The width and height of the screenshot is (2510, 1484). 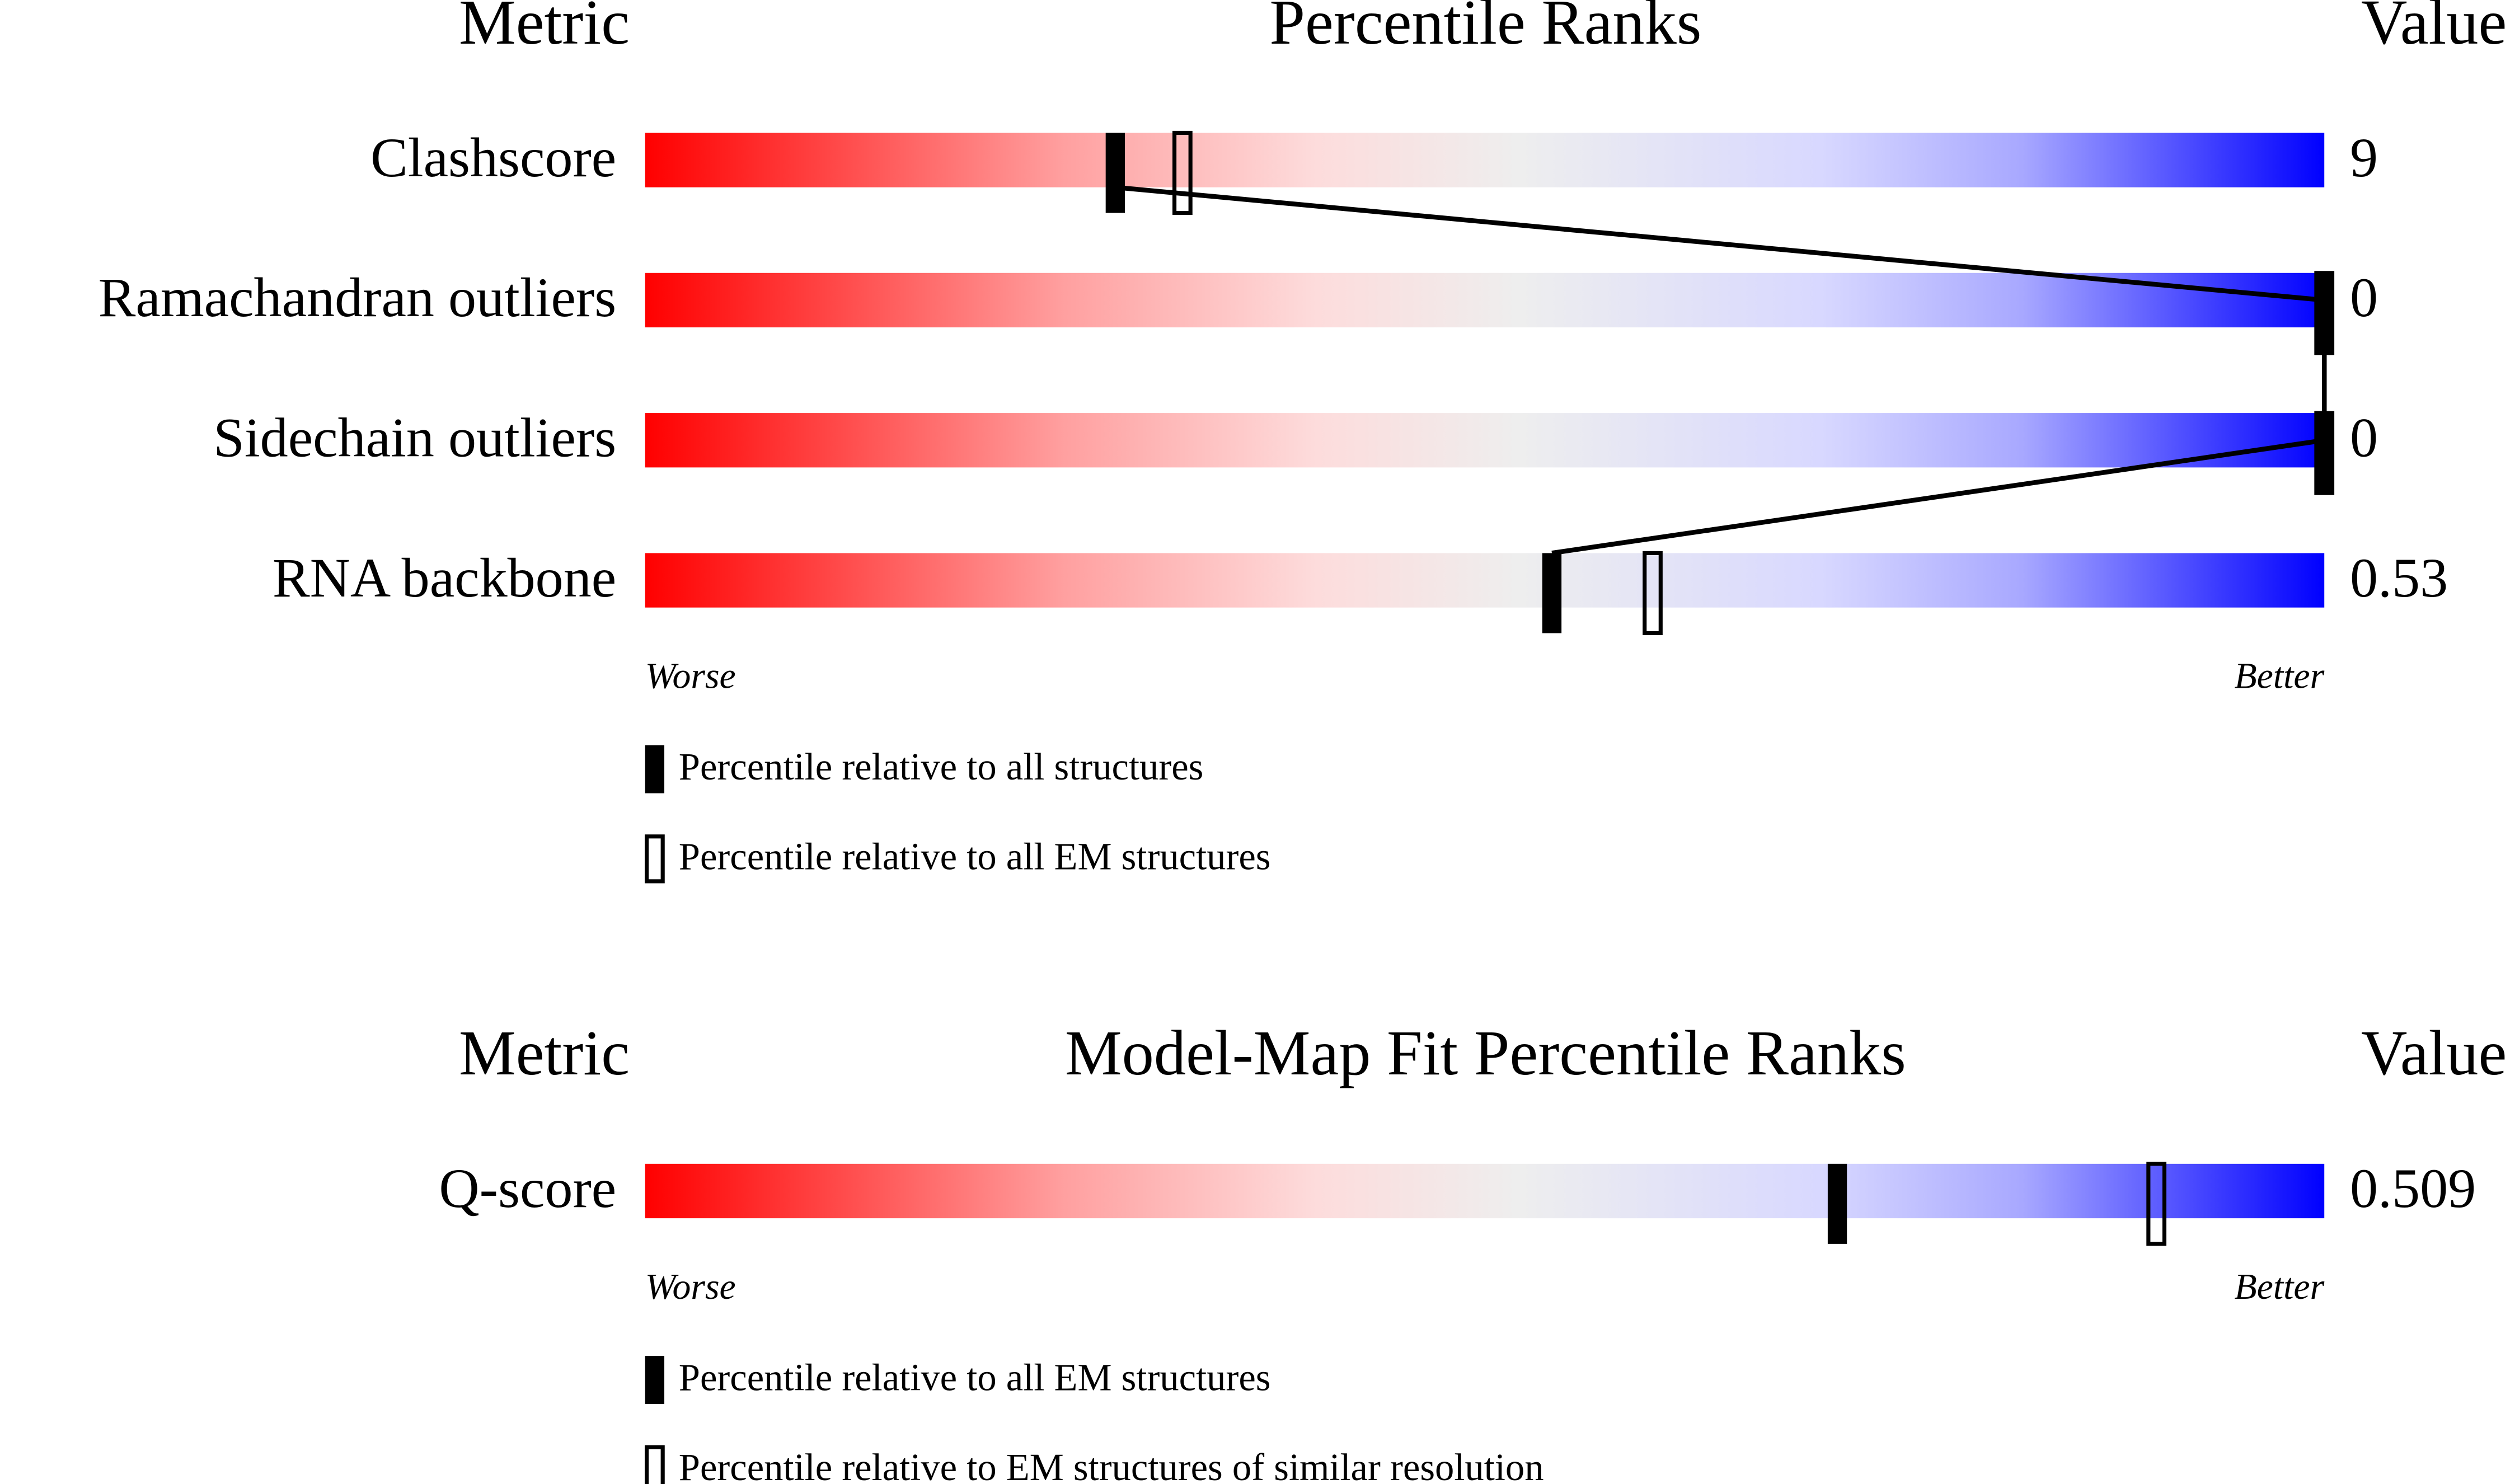 What do you see at coordinates (527, 1188) in the screenshot?
I see `metric-label: Q-score` at bounding box center [527, 1188].